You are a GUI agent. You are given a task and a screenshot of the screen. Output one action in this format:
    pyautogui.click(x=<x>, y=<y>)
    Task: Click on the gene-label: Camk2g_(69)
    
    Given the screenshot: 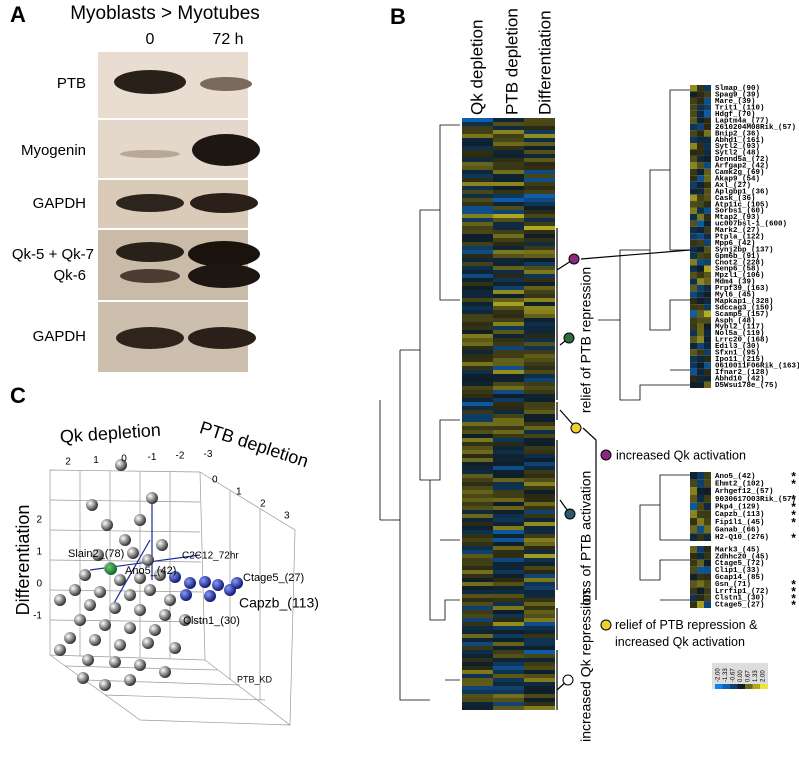 What is the action you would take?
    pyautogui.click(x=740, y=173)
    